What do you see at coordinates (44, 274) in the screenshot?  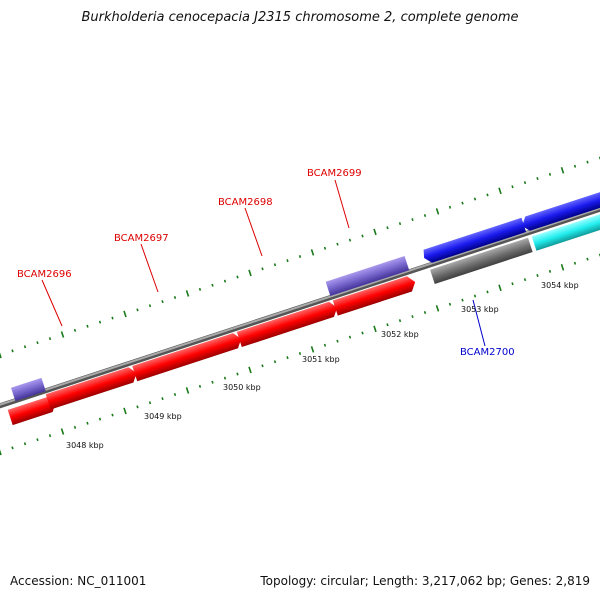 I see `label-bcam2696-text: BCAM2696` at bounding box center [44, 274].